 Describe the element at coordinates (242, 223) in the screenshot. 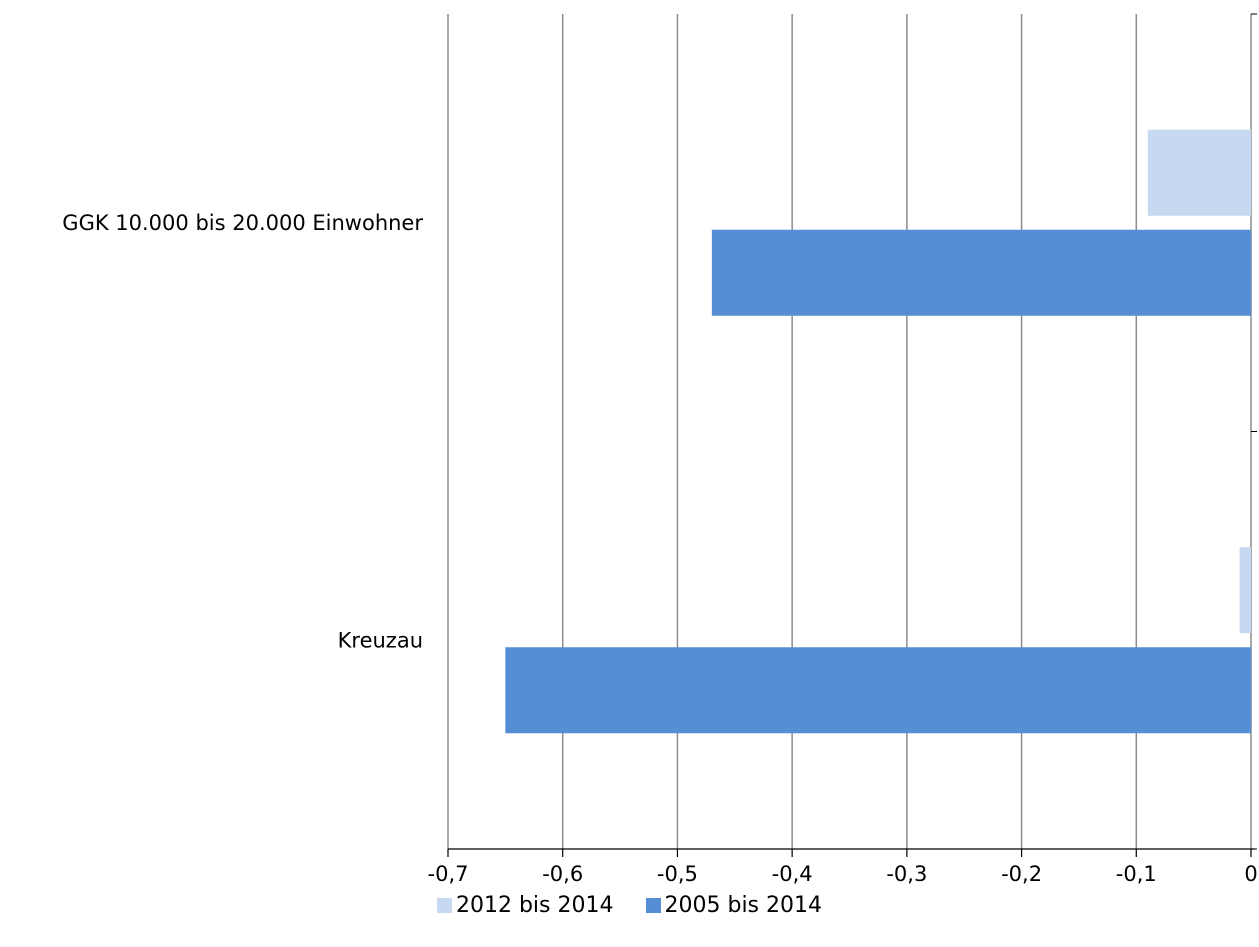

I see `category-label-0: GGK 10.000 bis 20.000 Einwohner` at that location.